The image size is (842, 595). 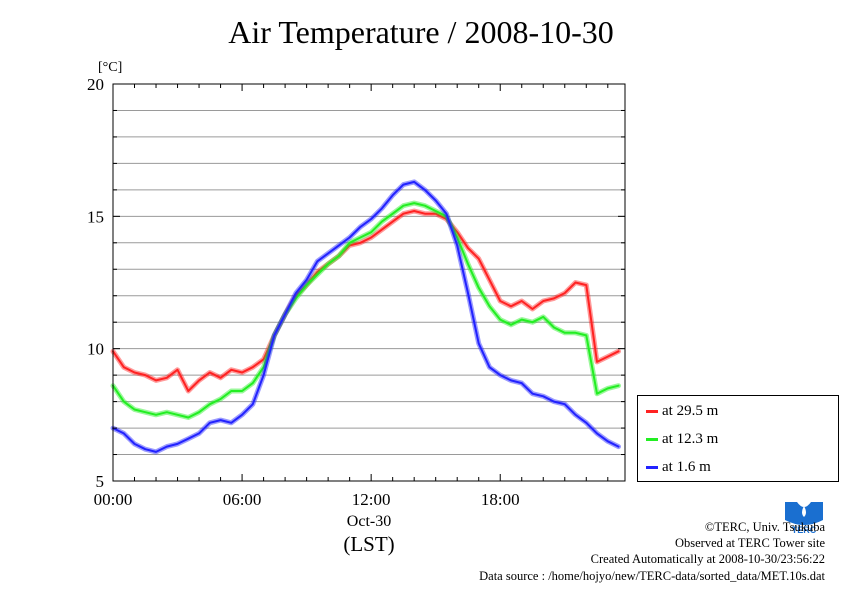 What do you see at coordinates (110, 67) in the screenshot?
I see `y-axis-label: [°C]` at bounding box center [110, 67].